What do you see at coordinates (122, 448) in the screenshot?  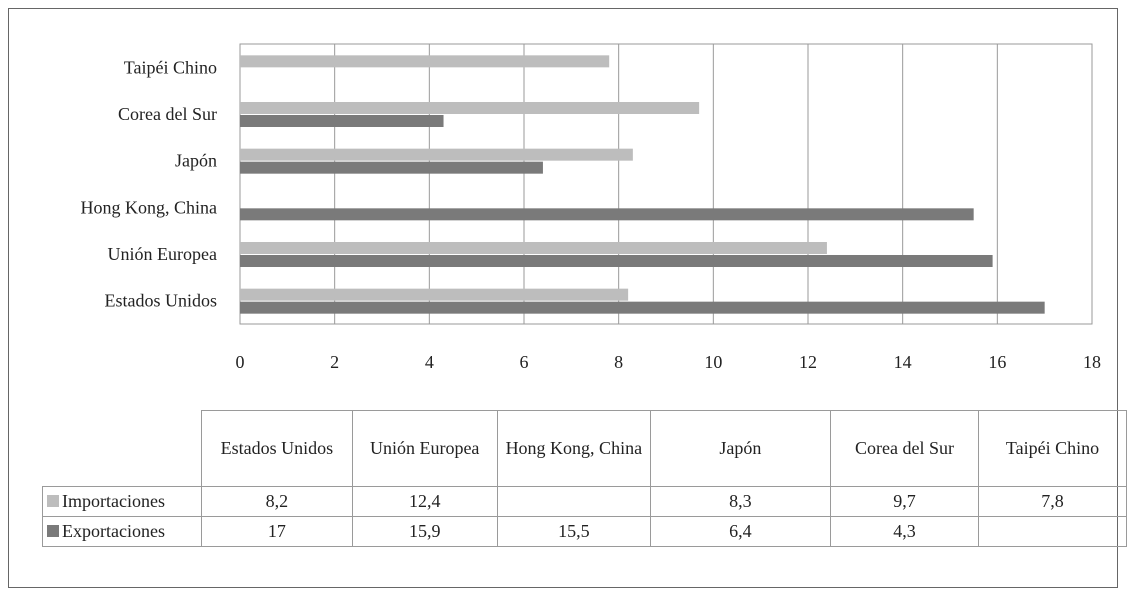 I see `table-corner` at bounding box center [122, 448].